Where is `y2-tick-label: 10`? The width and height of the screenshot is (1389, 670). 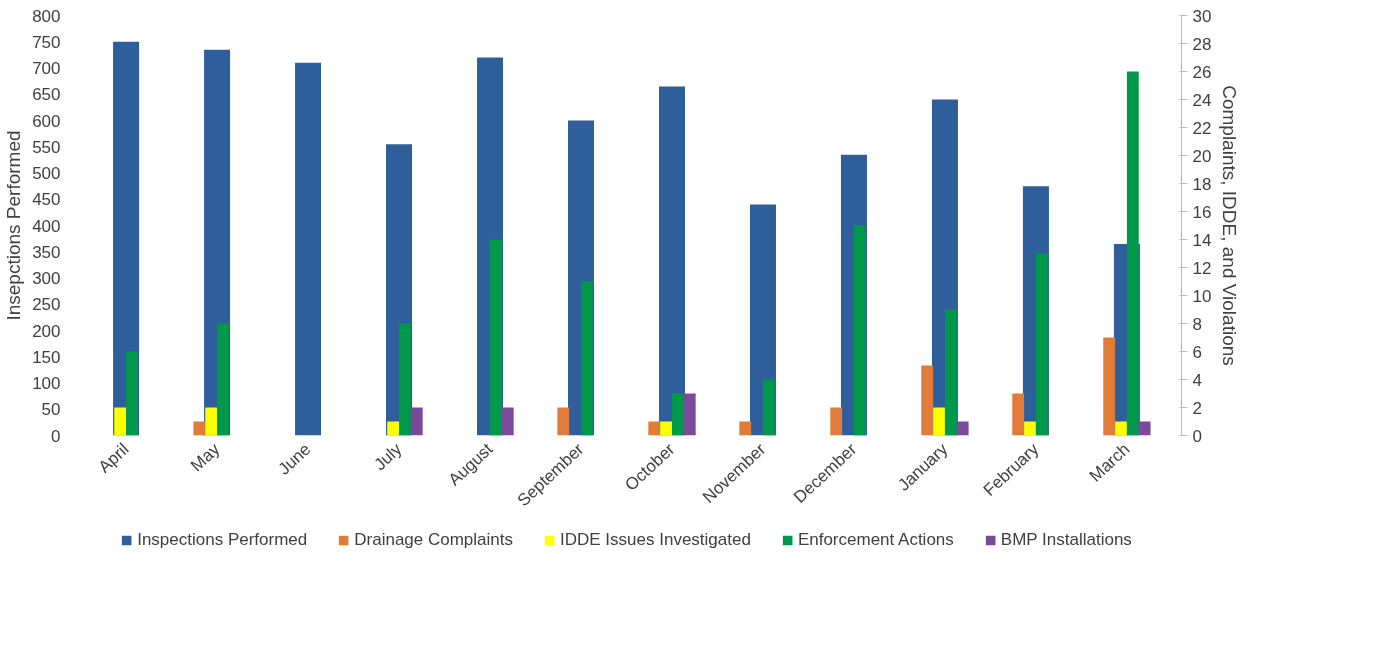
y2-tick-label: 10 is located at coordinates (1202, 296).